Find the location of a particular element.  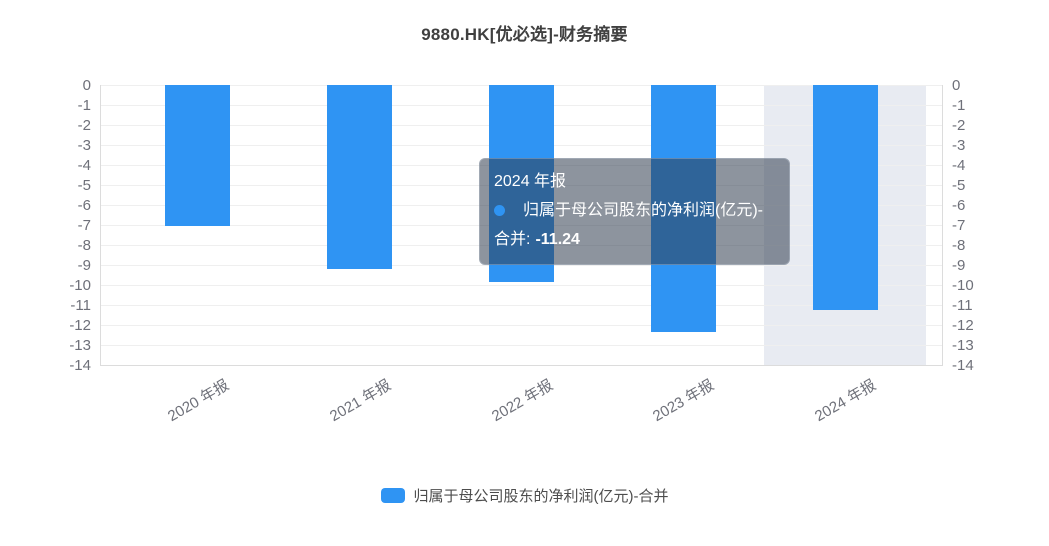

x-axis-label-2024-年报: 2024 年报 is located at coordinates (846, 401).